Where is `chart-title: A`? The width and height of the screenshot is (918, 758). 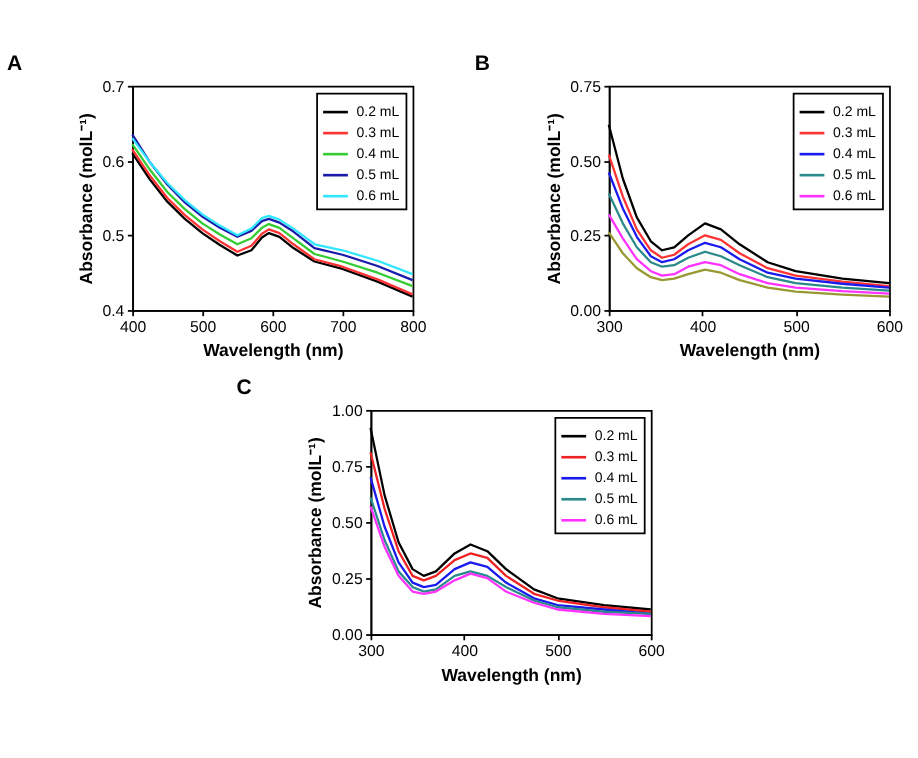
chart-title: A is located at coordinates (14, 64).